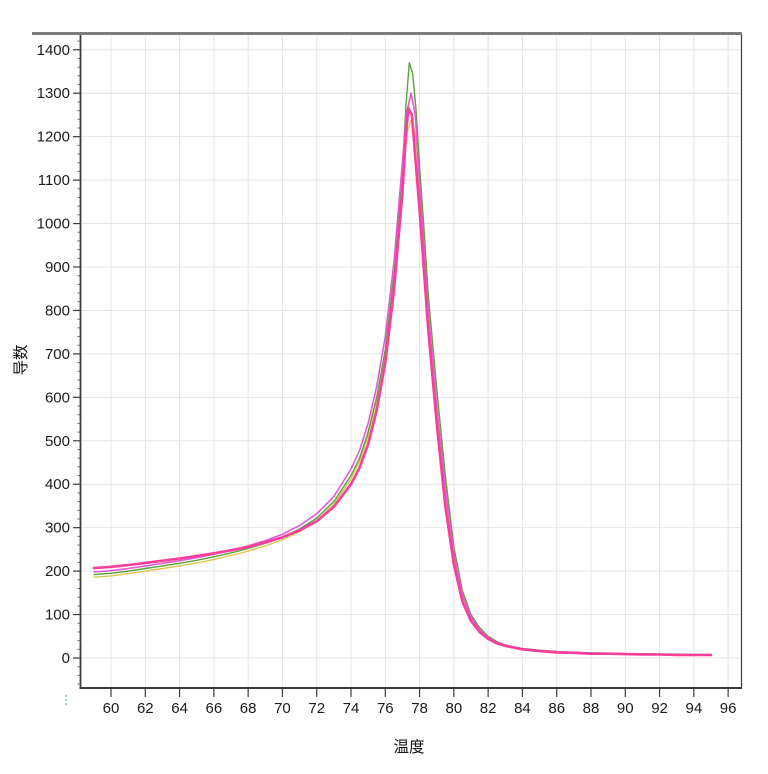 This screenshot has height=774, width=768. What do you see at coordinates (316, 708) in the screenshot?
I see `x-tick-label: 72` at bounding box center [316, 708].